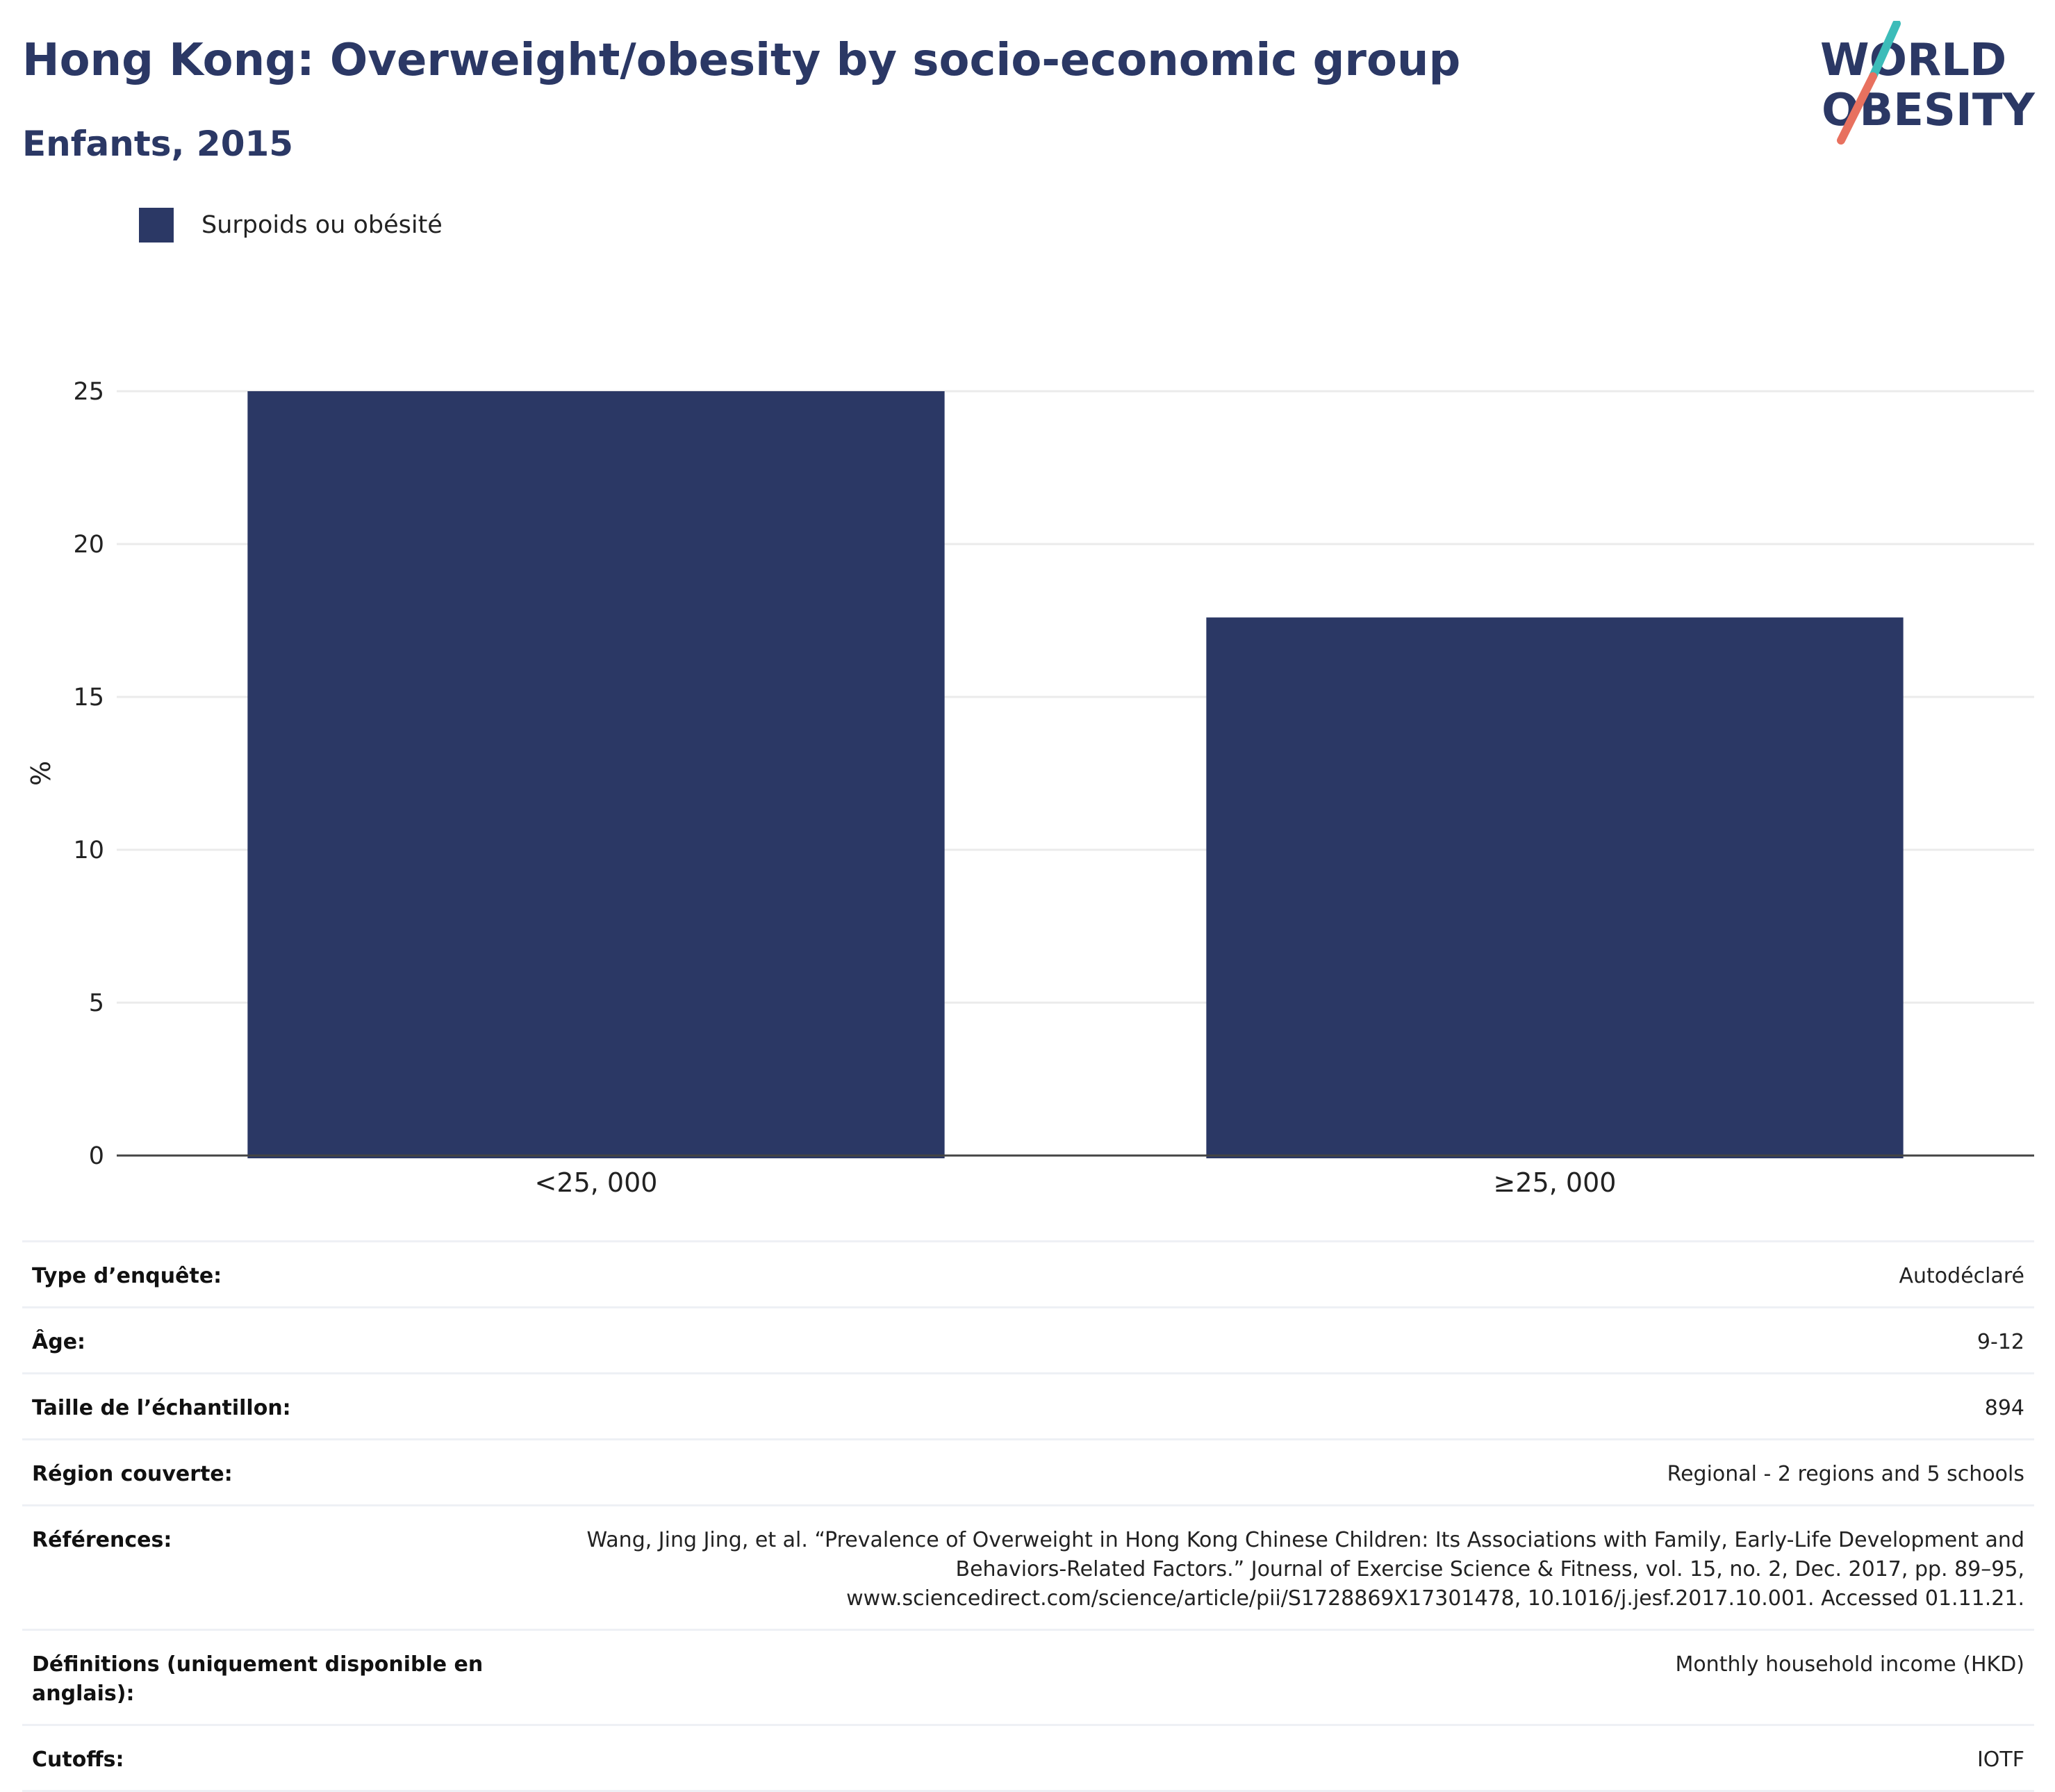  What do you see at coordinates (88, 850) in the screenshot?
I see `y-tick-label: 10` at bounding box center [88, 850].